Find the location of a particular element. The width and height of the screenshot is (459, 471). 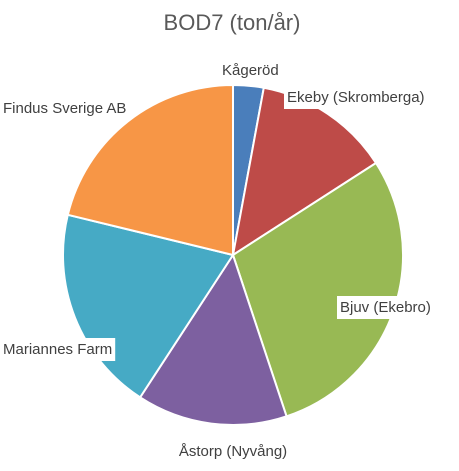

slice-label-group: Findus Sverige AB is located at coordinates (64, 108).